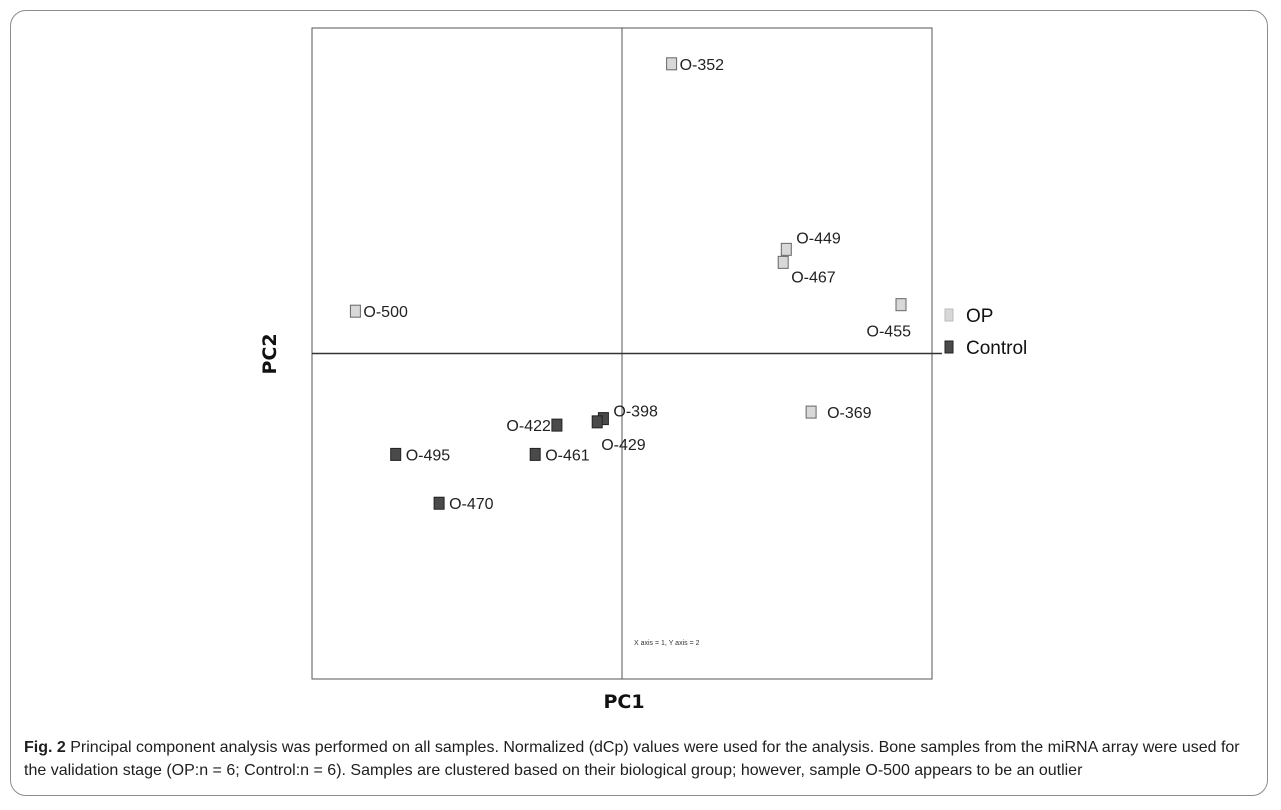 The image size is (1281, 810). I want to click on legend: OP Control, so click(985, 332).